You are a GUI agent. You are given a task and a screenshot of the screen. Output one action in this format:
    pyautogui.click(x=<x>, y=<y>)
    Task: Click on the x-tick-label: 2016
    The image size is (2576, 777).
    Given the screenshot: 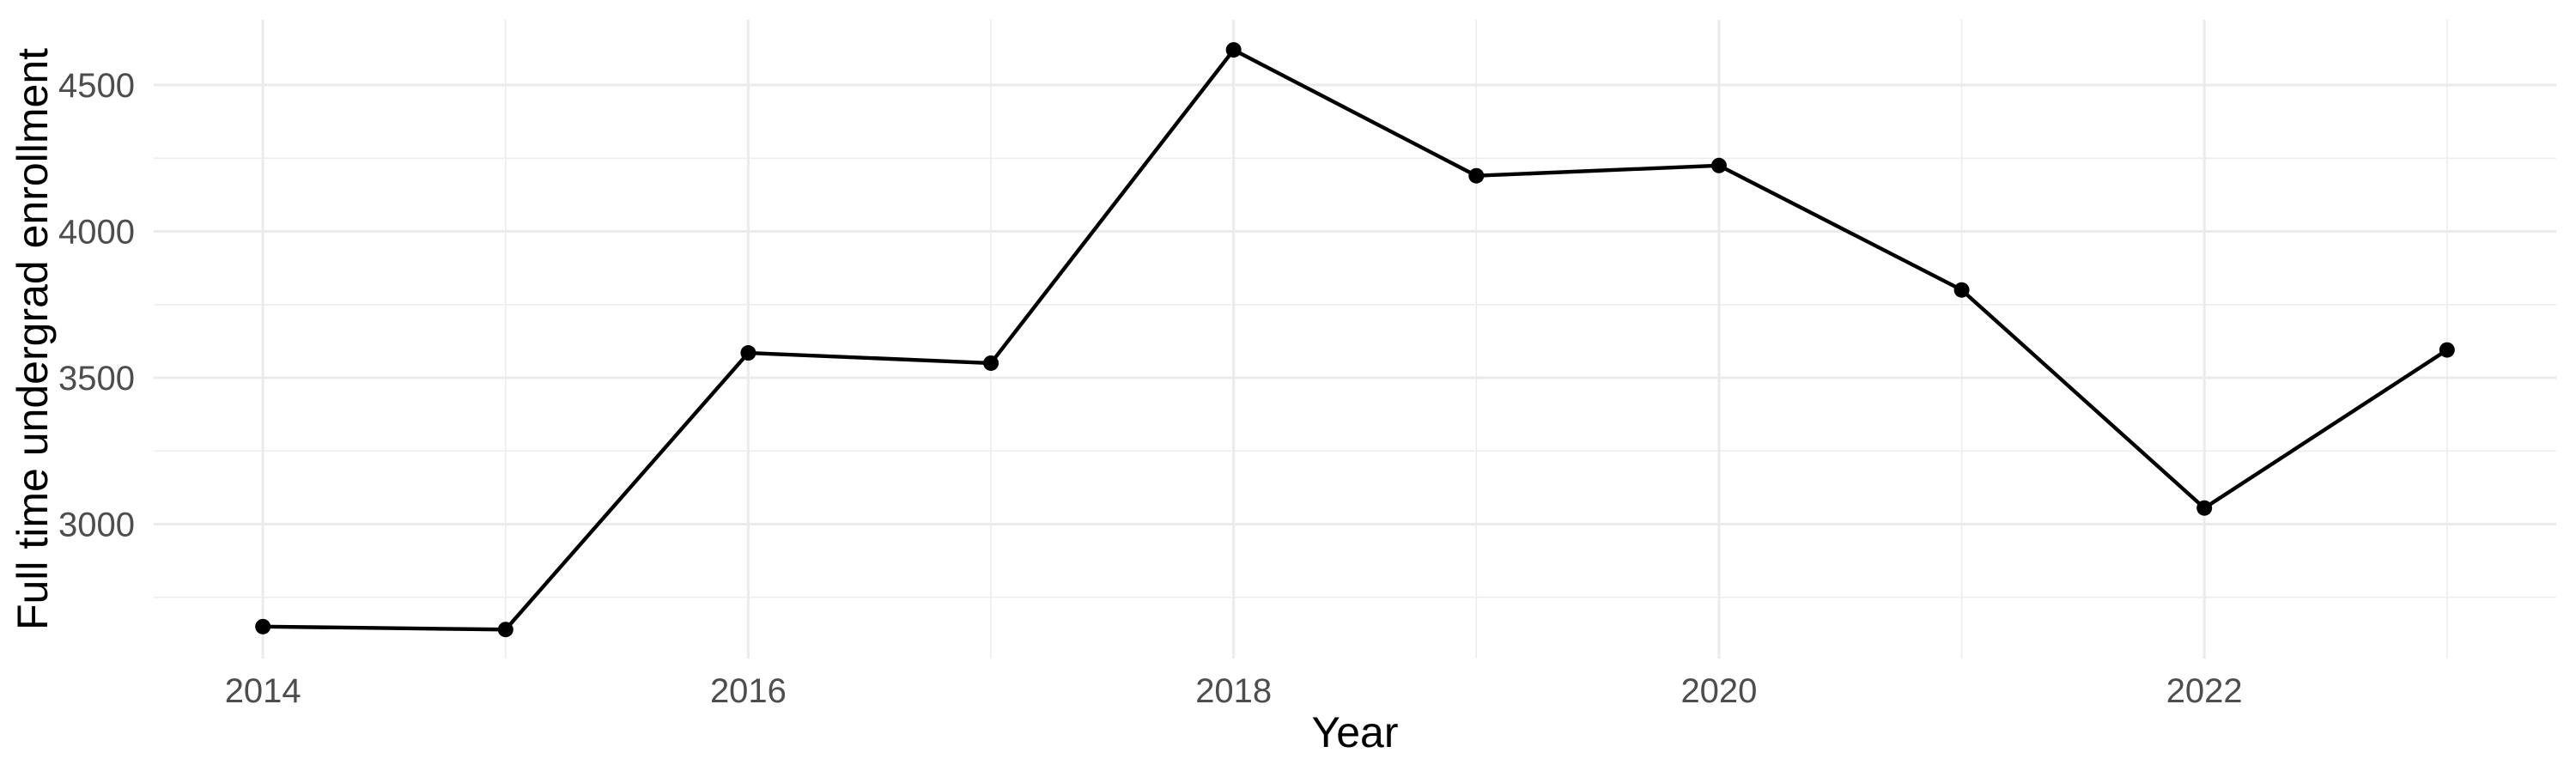 What is the action you would take?
    pyautogui.click(x=748, y=691)
    